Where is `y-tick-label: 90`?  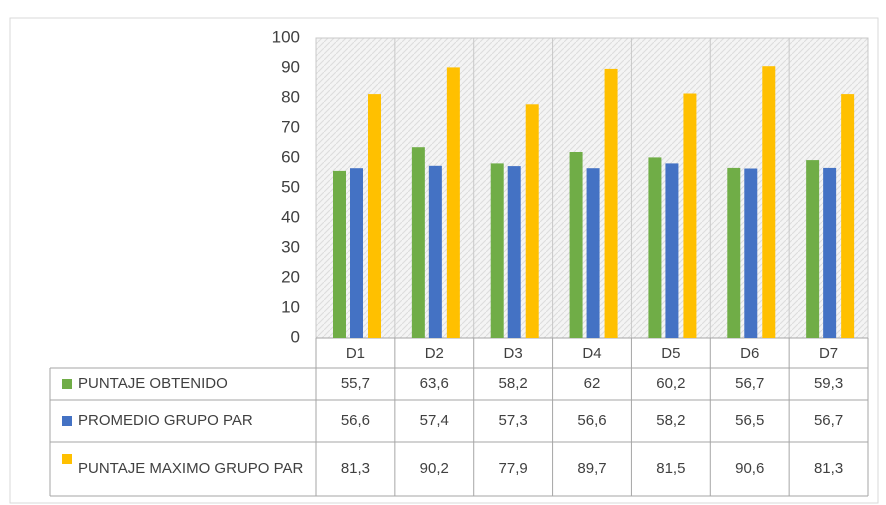 y-tick-label: 90 is located at coordinates (290, 66).